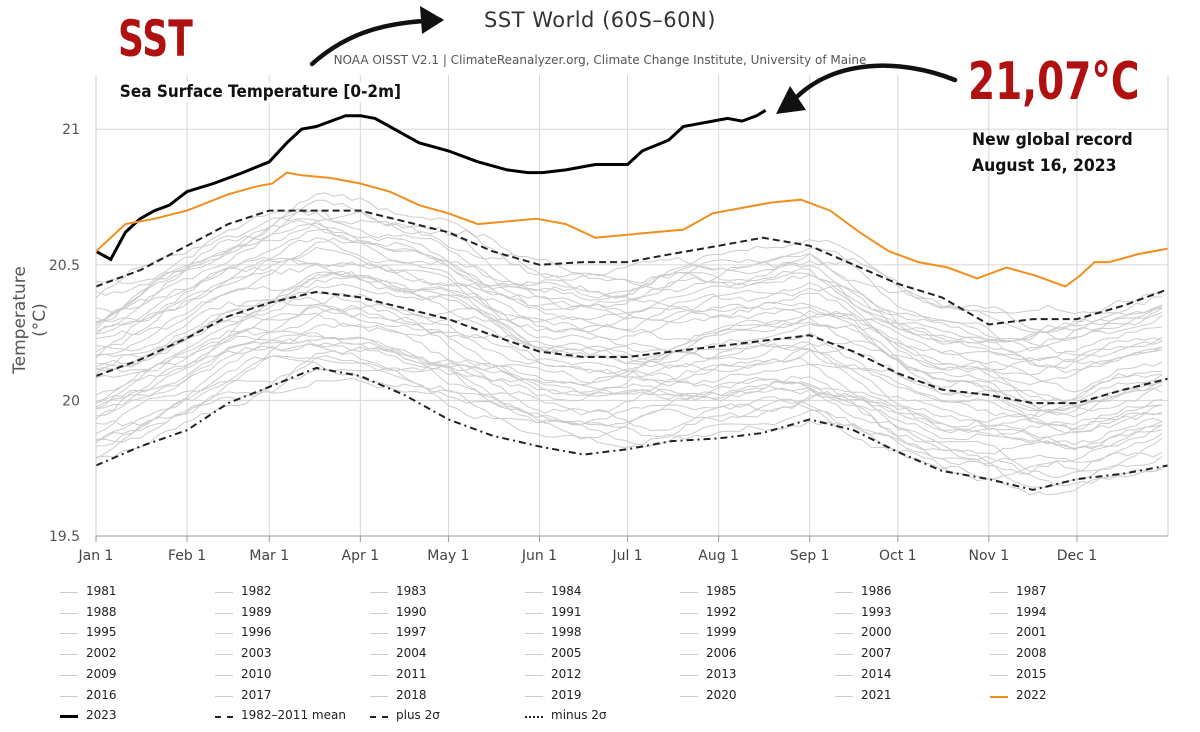 This screenshot has width=1200, height=732. Describe the element at coordinates (411, 632) in the screenshot. I see `legend-label: 1997` at that location.